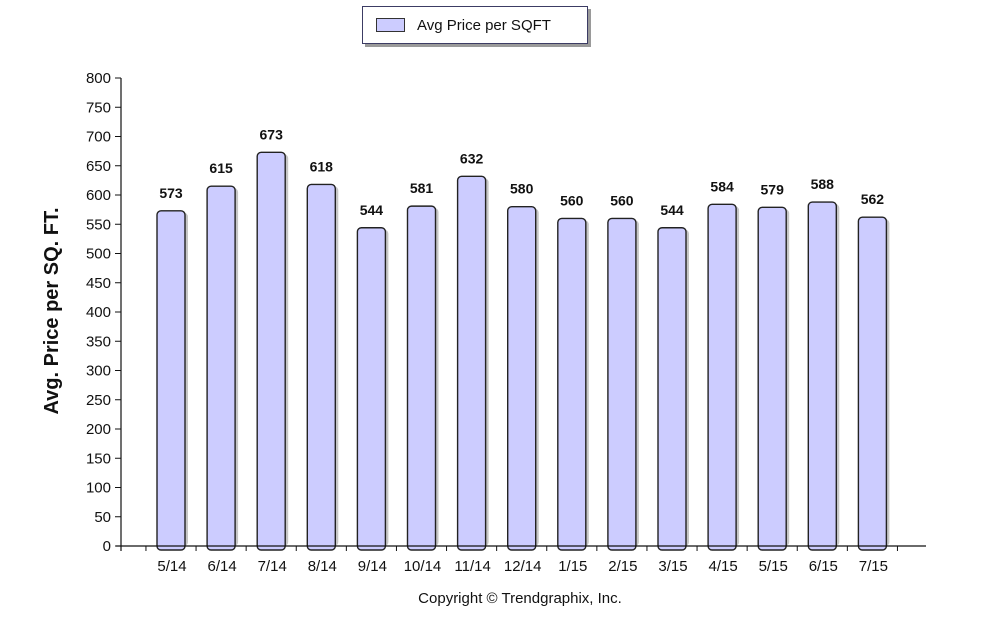  What do you see at coordinates (522, 189) in the screenshot?
I see `data-label: 580` at bounding box center [522, 189].